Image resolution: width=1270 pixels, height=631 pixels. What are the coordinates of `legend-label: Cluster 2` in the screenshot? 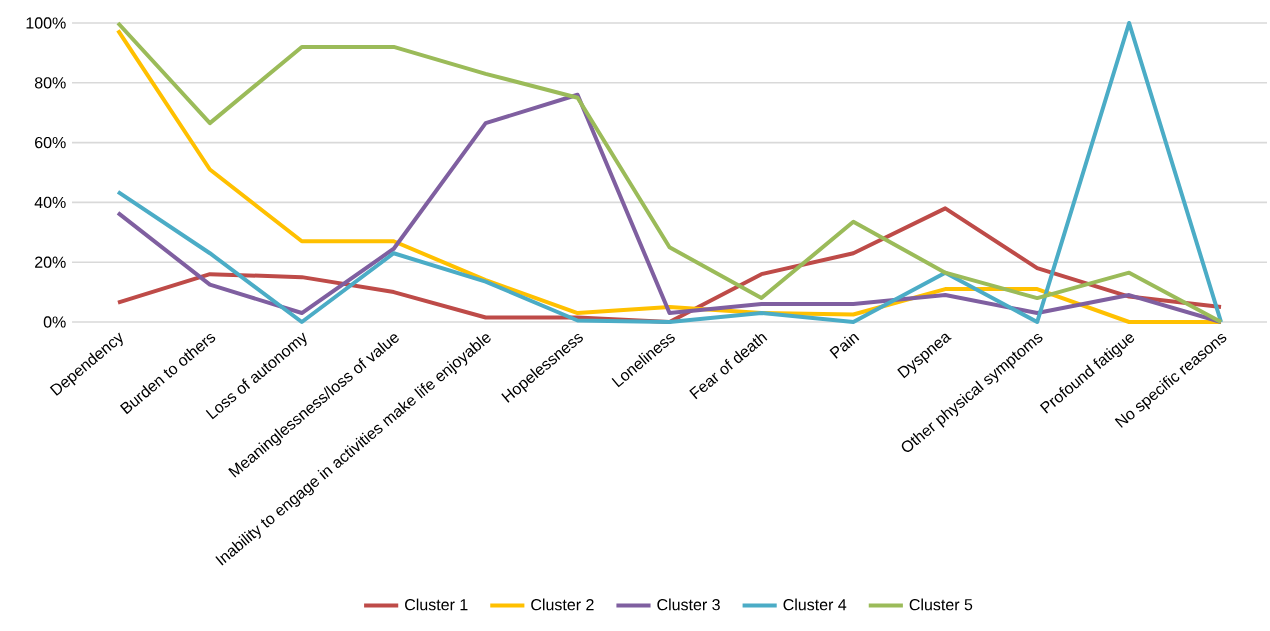 It's located at (562, 604).